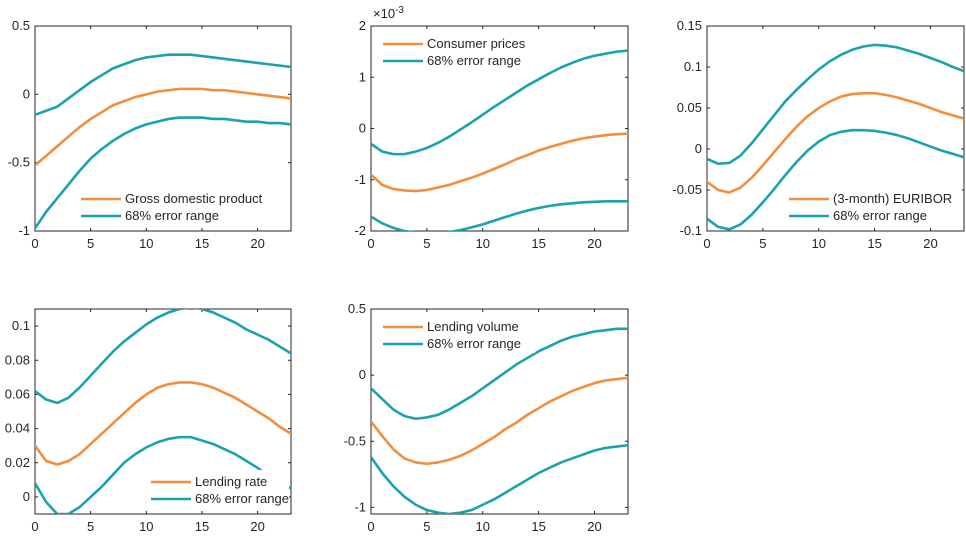 The height and width of the screenshot is (545, 966). Describe the element at coordinates (17, 462) in the screenshot. I see `y-tick-label: 0.02` at that location.